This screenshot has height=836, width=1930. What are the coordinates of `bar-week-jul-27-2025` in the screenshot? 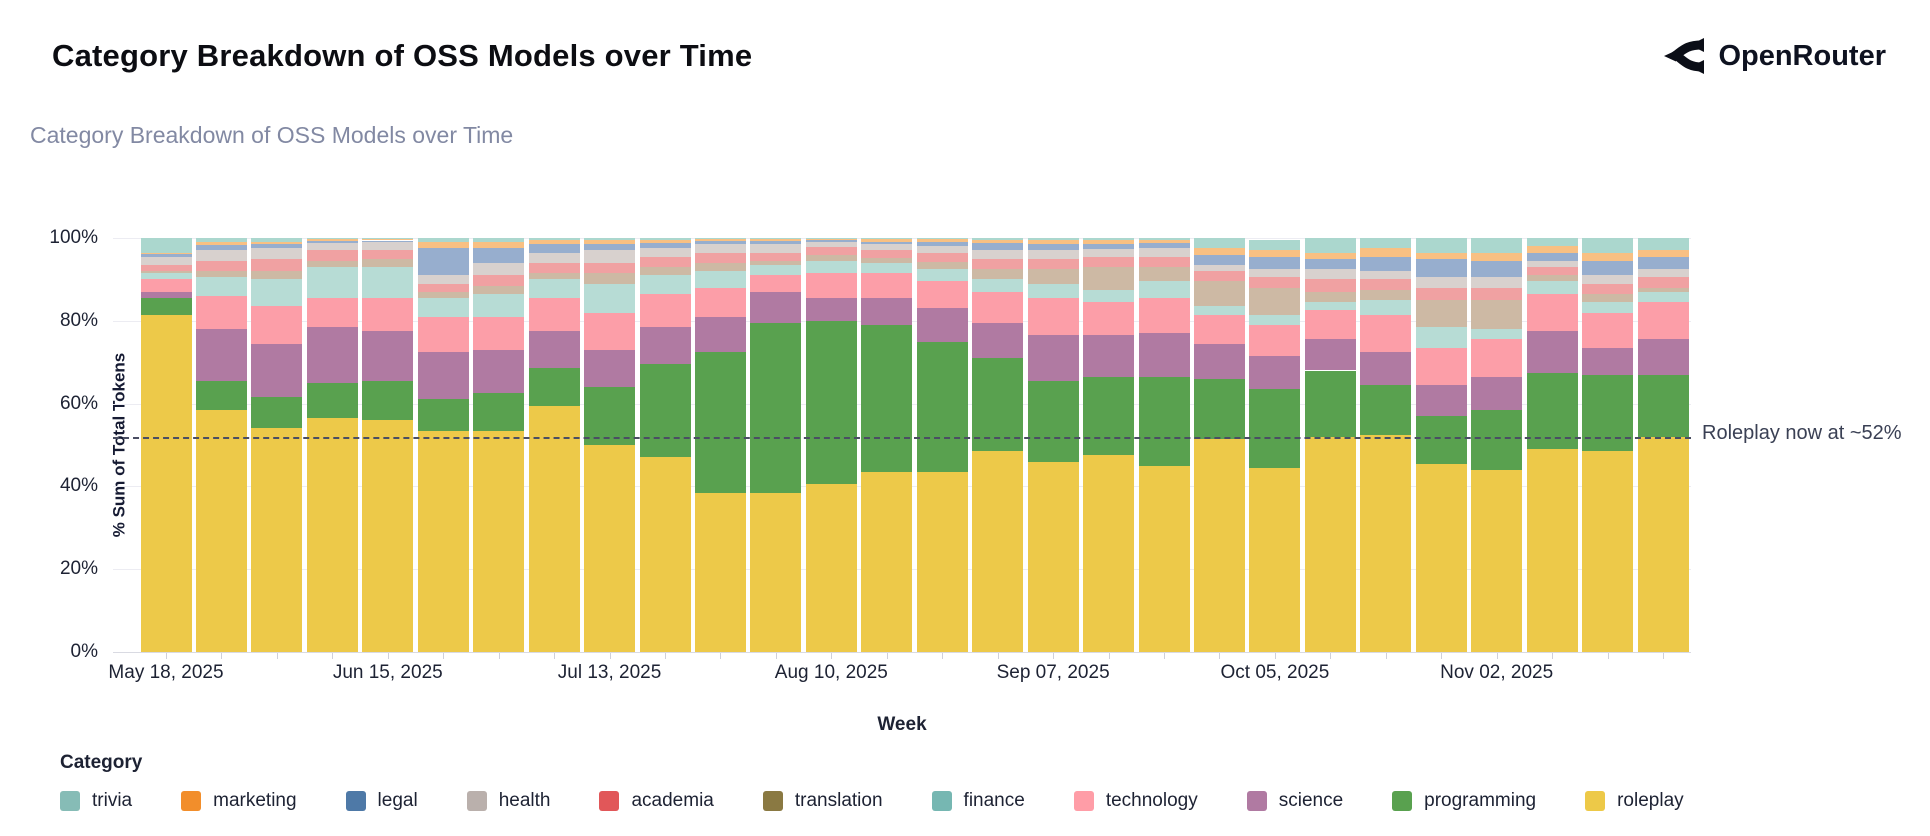 It's located at (720, 445).